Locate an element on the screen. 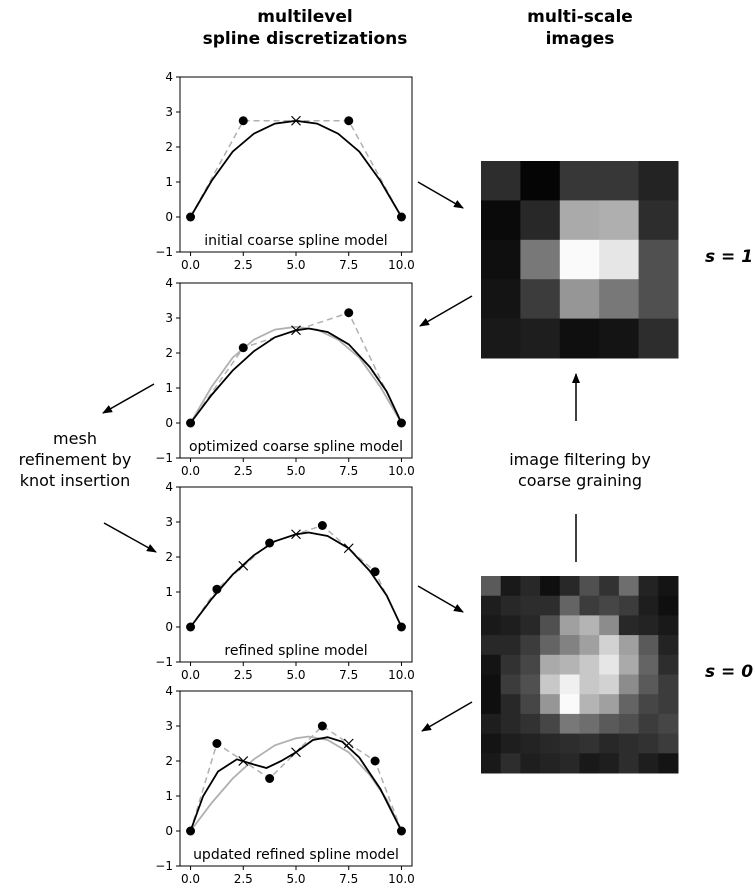 The image size is (755, 885). right-column-header: multi-scale images is located at coordinates (580, 28).